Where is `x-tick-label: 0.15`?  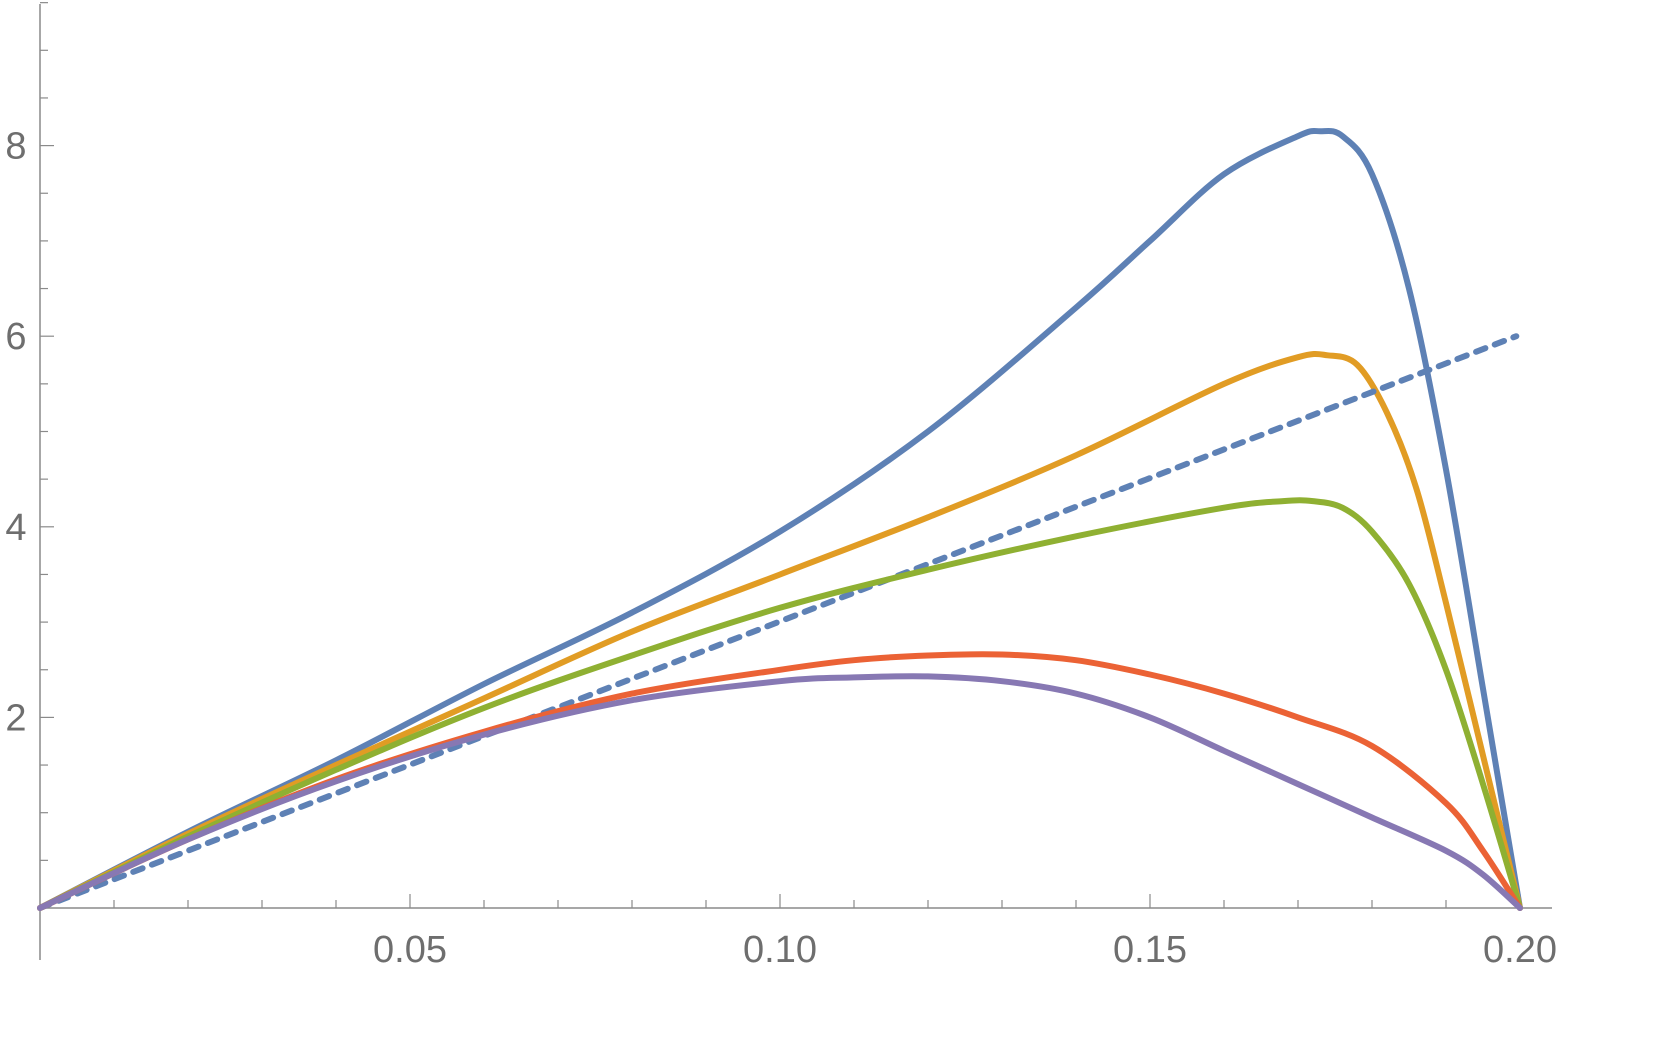
x-tick-label: 0.15 is located at coordinates (1150, 950).